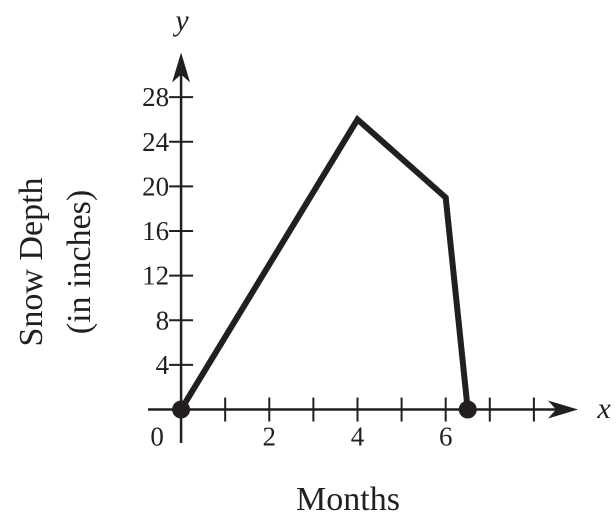 The image size is (616, 524). I want to click on y-tick-label: 8, so click(163, 320).